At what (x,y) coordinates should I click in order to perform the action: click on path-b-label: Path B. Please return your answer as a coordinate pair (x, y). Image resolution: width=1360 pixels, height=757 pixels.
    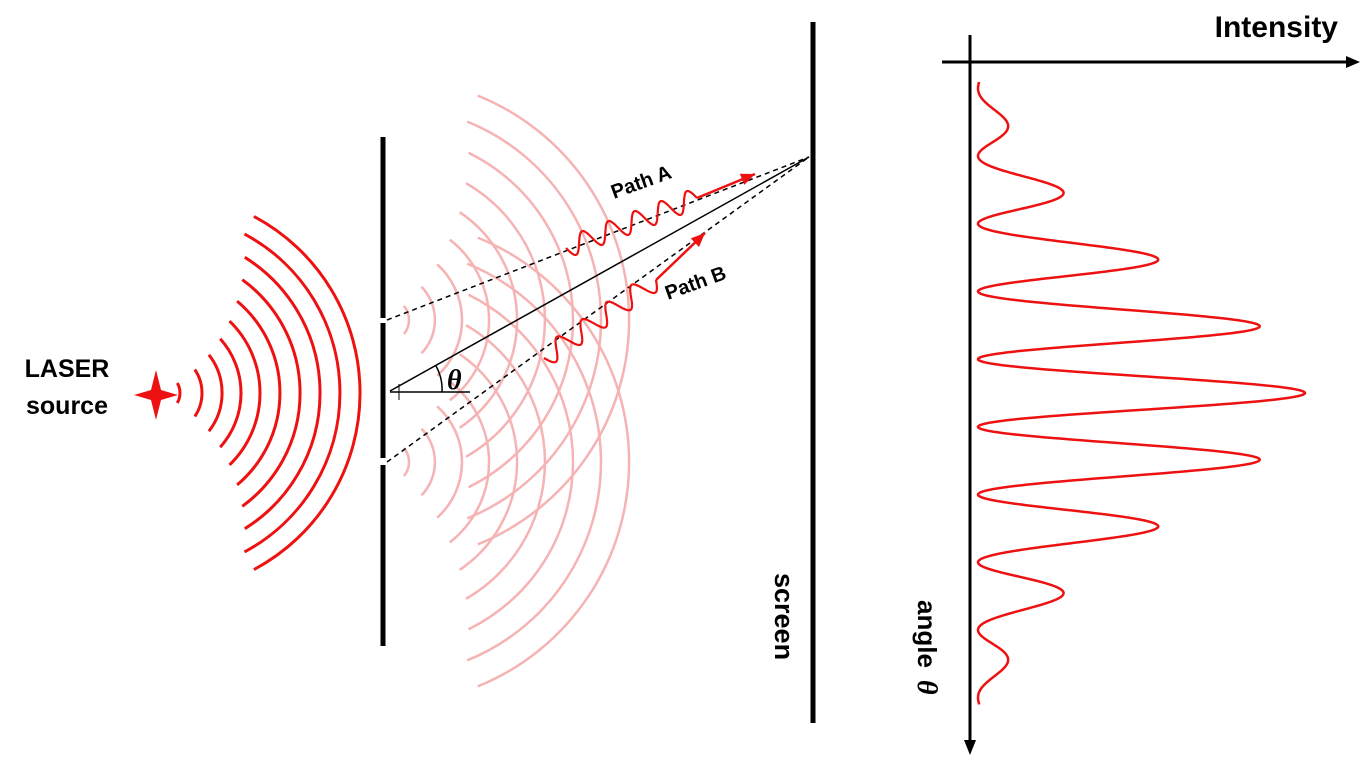
    Looking at the image, I should click on (695, 283).